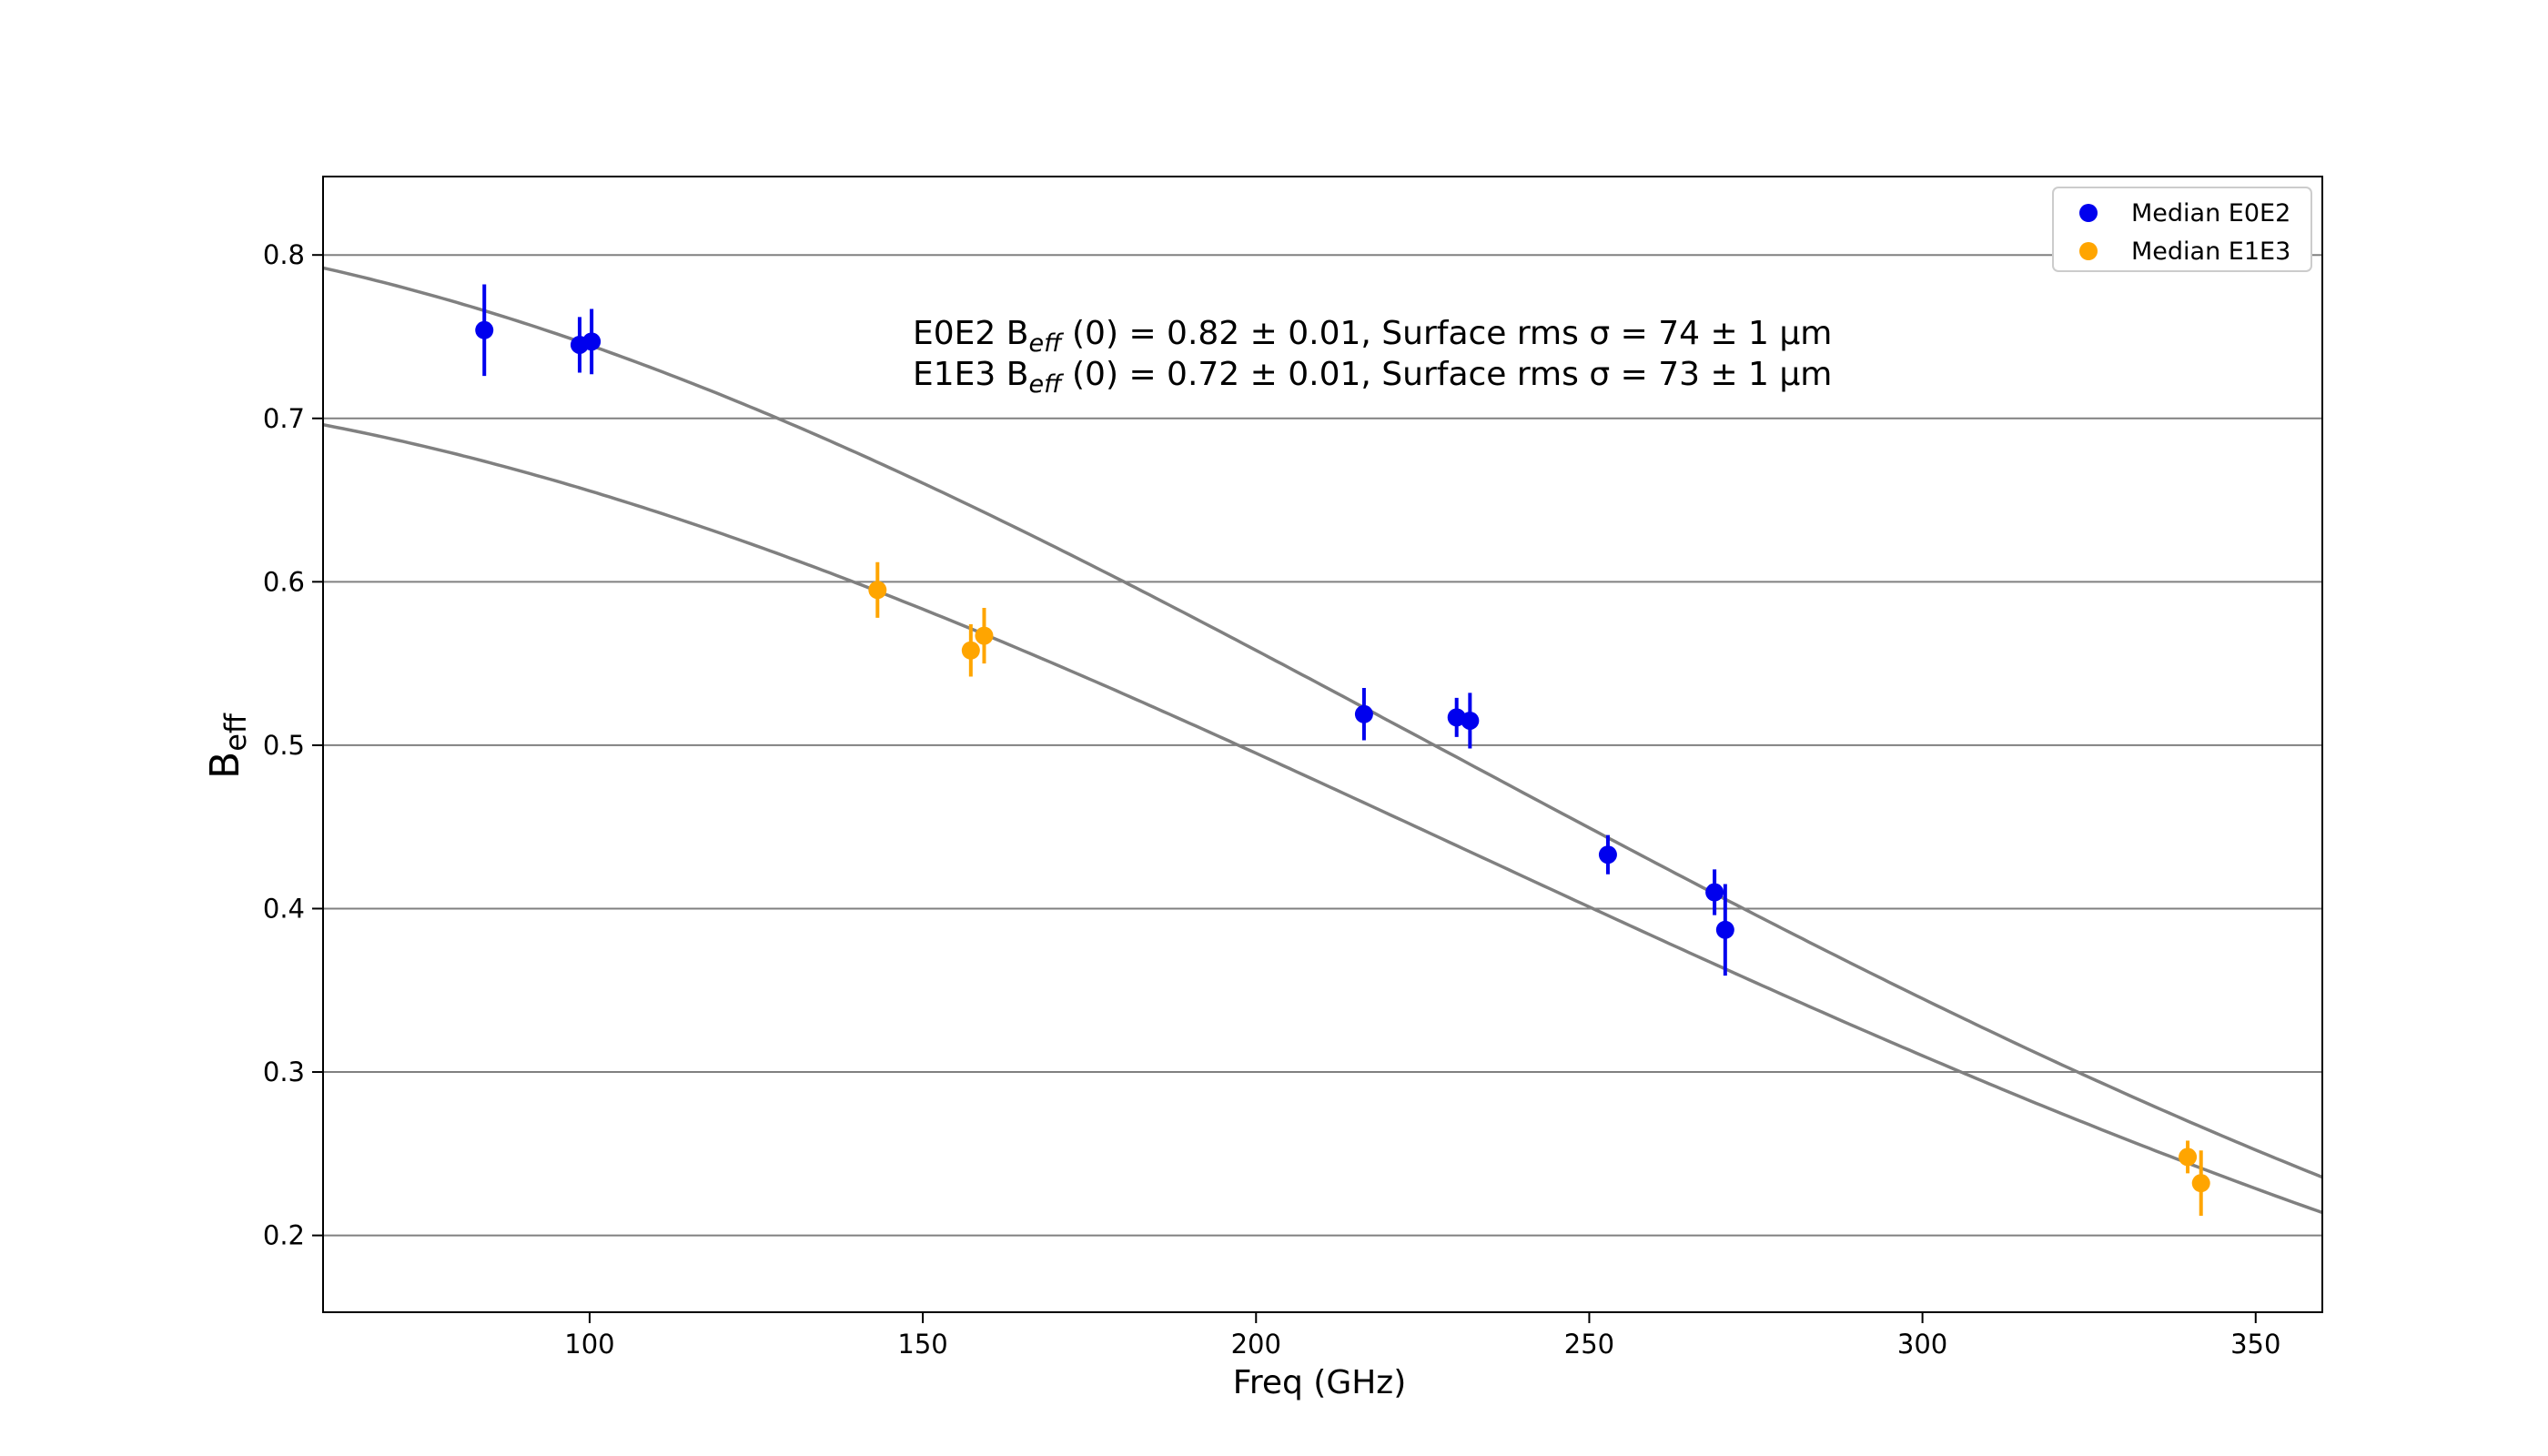  I want to click on x-tick-label: 200, so click(1256, 1345).